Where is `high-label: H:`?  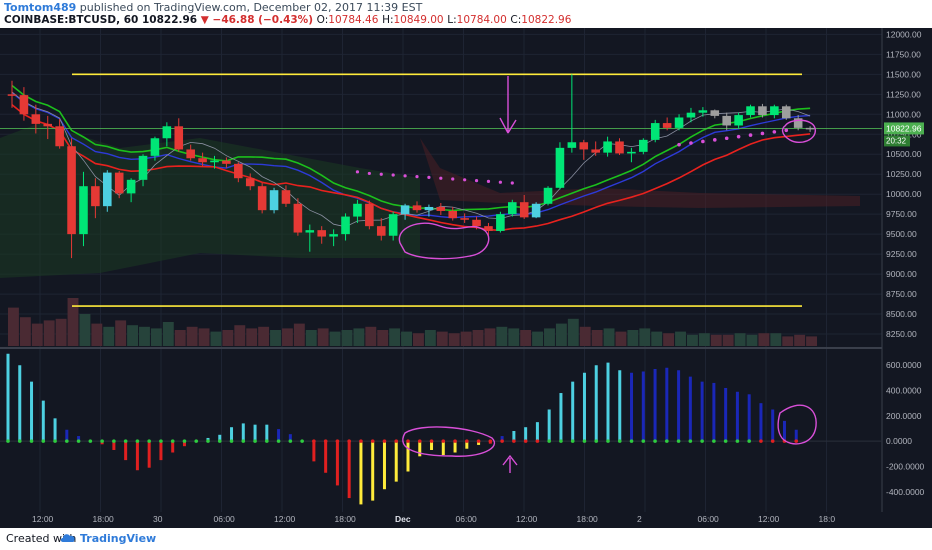 high-label: H: is located at coordinates (388, 20).